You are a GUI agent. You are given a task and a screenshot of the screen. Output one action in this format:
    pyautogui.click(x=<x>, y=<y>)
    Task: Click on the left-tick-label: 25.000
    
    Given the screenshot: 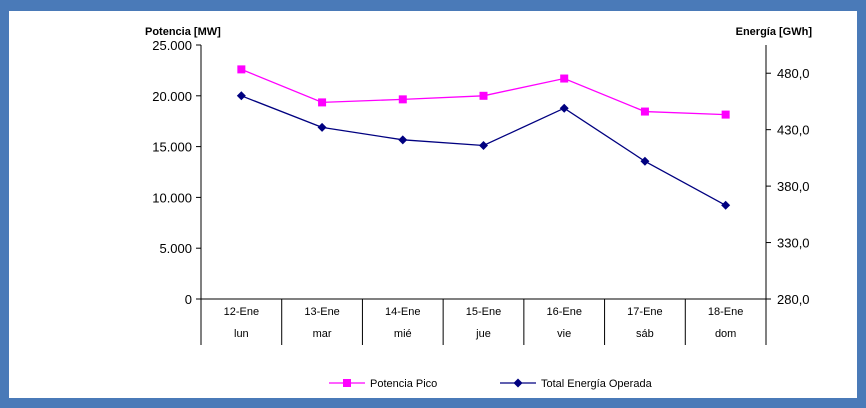 What is the action you would take?
    pyautogui.click(x=172, y=45)
    